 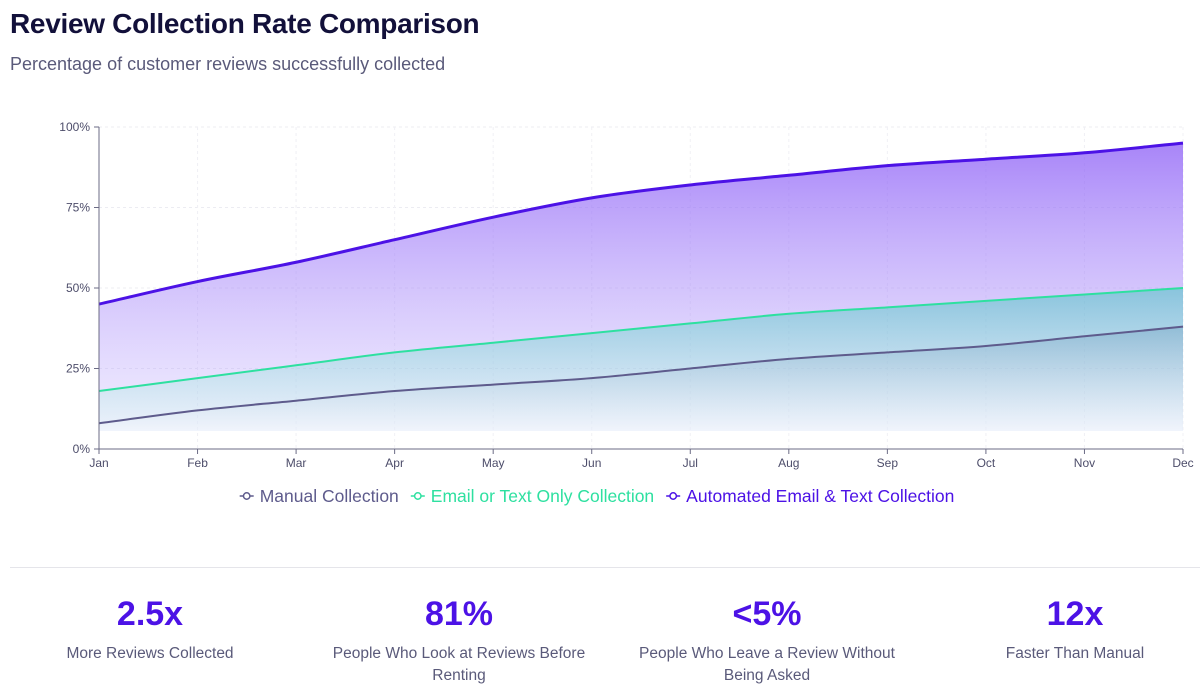 I want to click on y-tick-label: 75%, so click(x=78, y=208).